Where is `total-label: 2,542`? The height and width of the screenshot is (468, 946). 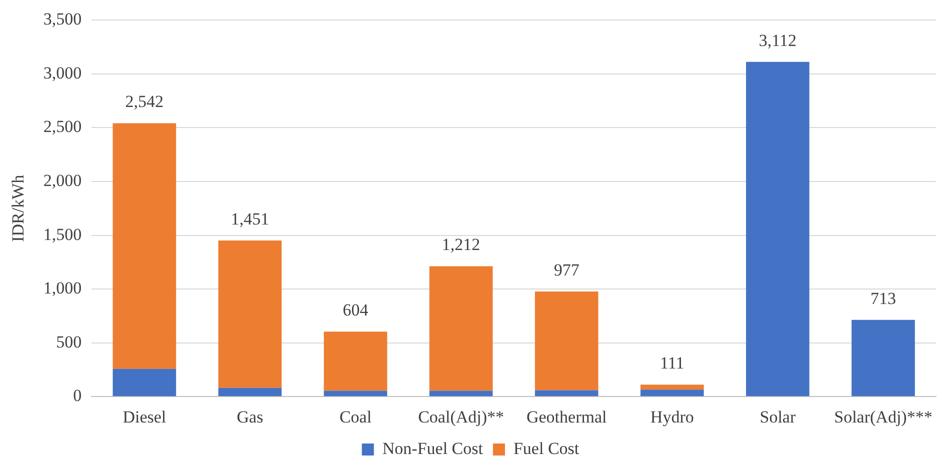 total-label: 2,542 is located at coordinates (144, 102).